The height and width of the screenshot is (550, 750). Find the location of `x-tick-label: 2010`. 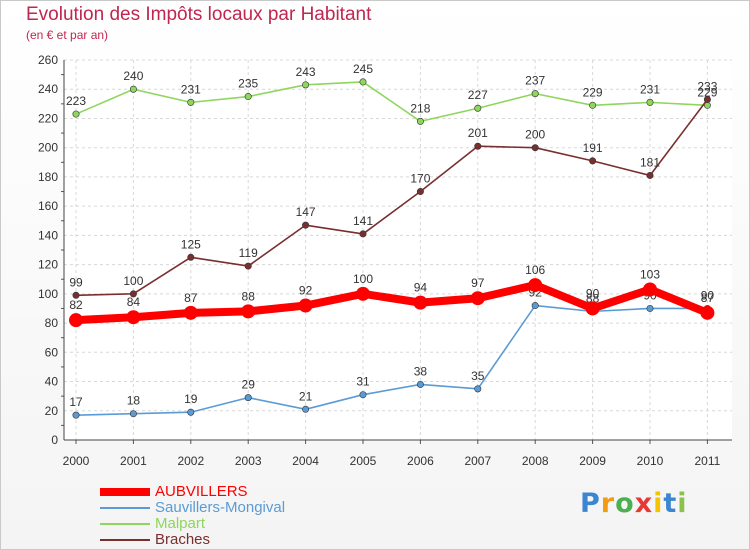

x-tick-label: 2010 is located at coordinates (650, 461).